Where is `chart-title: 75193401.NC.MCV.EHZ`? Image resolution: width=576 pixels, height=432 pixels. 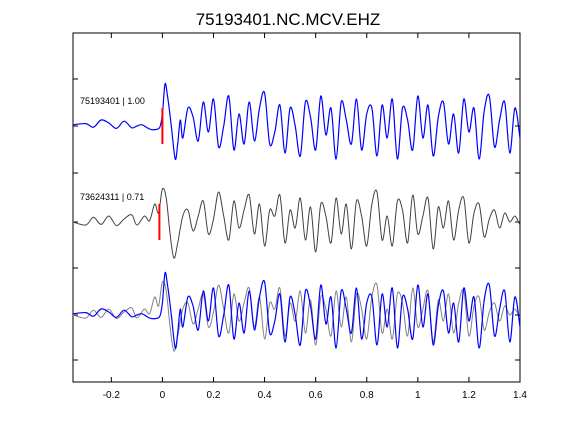 chart-title: 75193401.NC.MCV.EHZ is located at coordinates (288, 19).